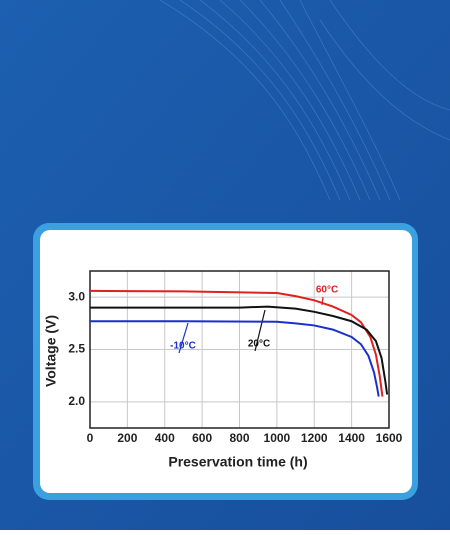 This screenshot has height=535, width=450. What do you see at coordinates (127, 438) in the screenshot?
I see `x-tick-label: 200` at bounding box center [127, 438].